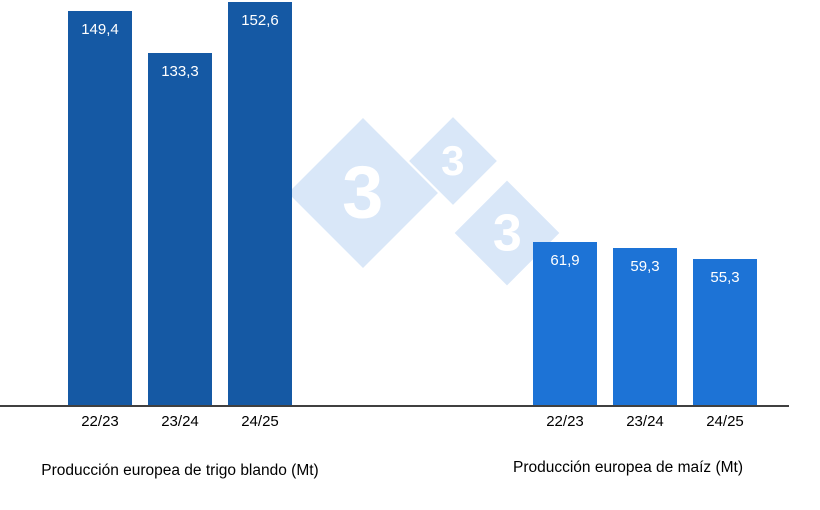 The width and height of the screenshot is (820, 510). Describe the element at coordinates (180, 470) in the screenshot. I see `group-title-wheat: Producción europea de trigo blando (Mt)` at that location.